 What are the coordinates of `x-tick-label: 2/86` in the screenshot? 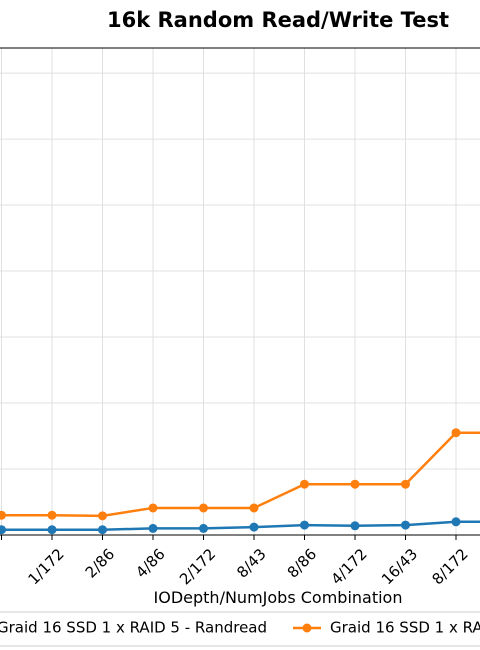 It's located at (100, 563).